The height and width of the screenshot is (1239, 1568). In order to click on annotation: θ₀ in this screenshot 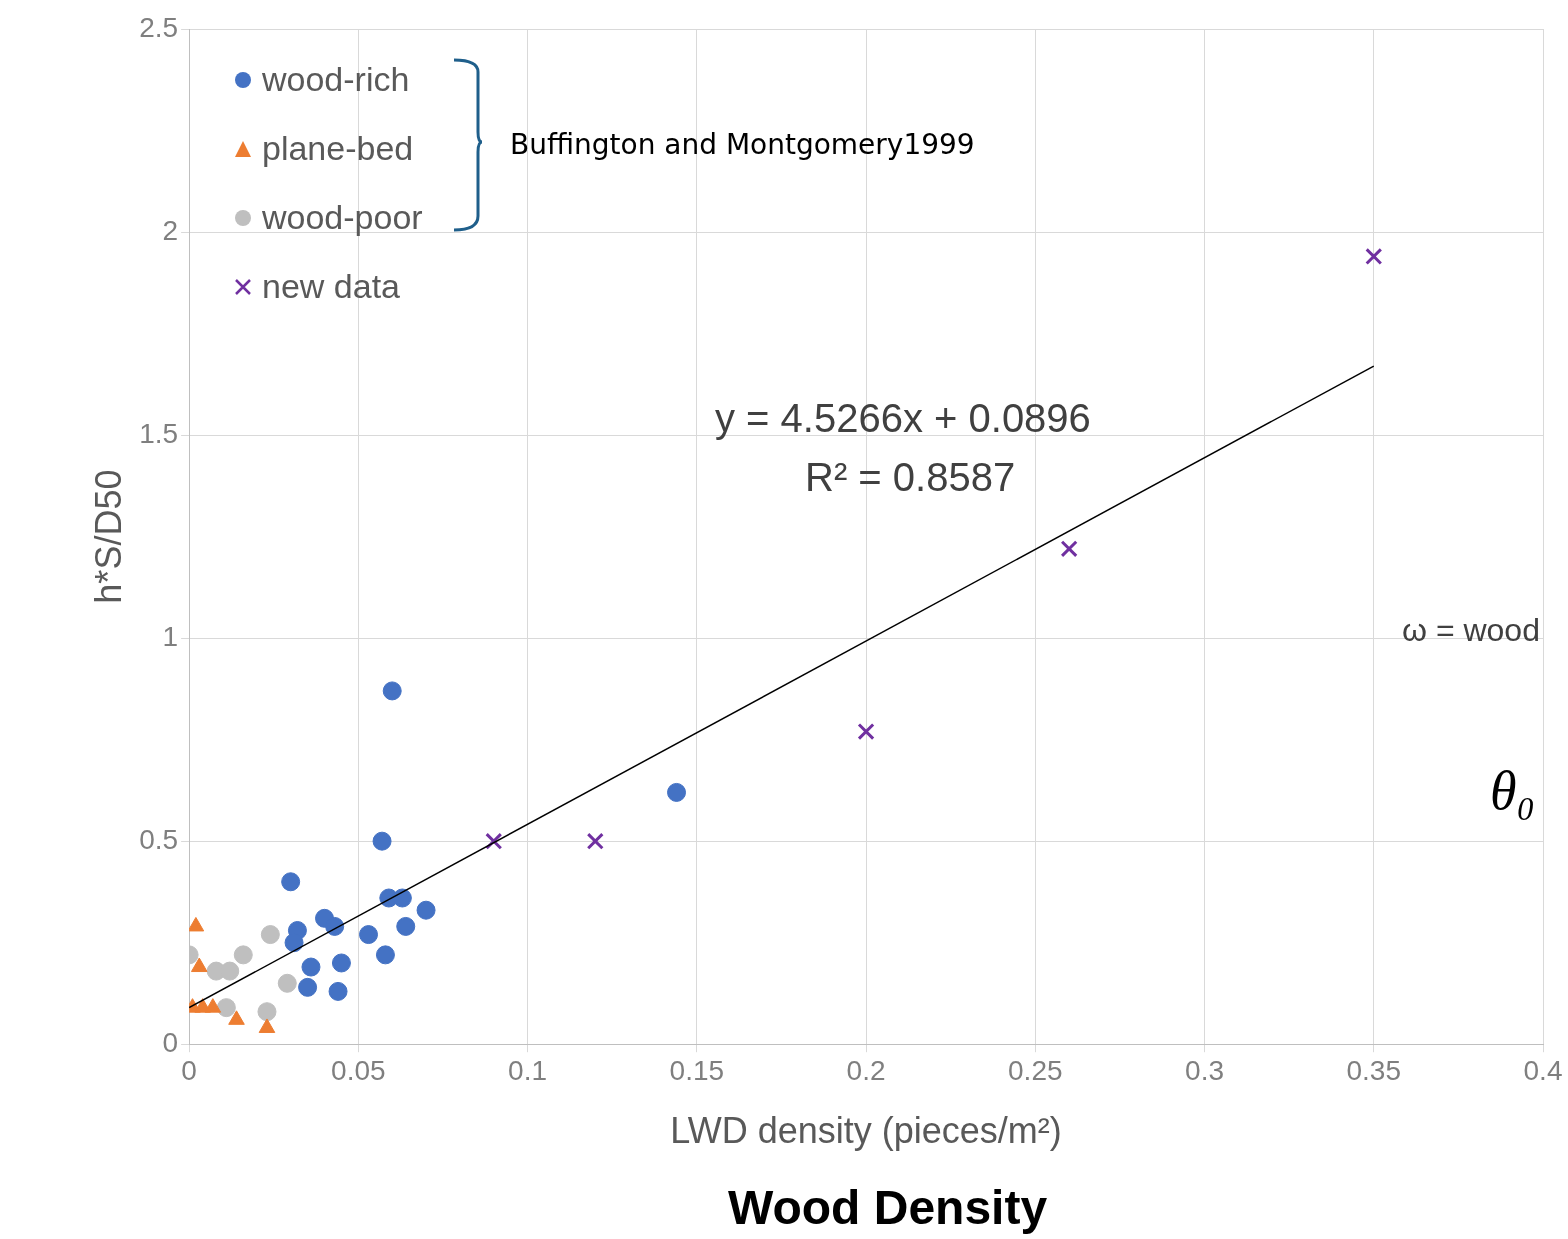, I will do `click(1513, 791)`.